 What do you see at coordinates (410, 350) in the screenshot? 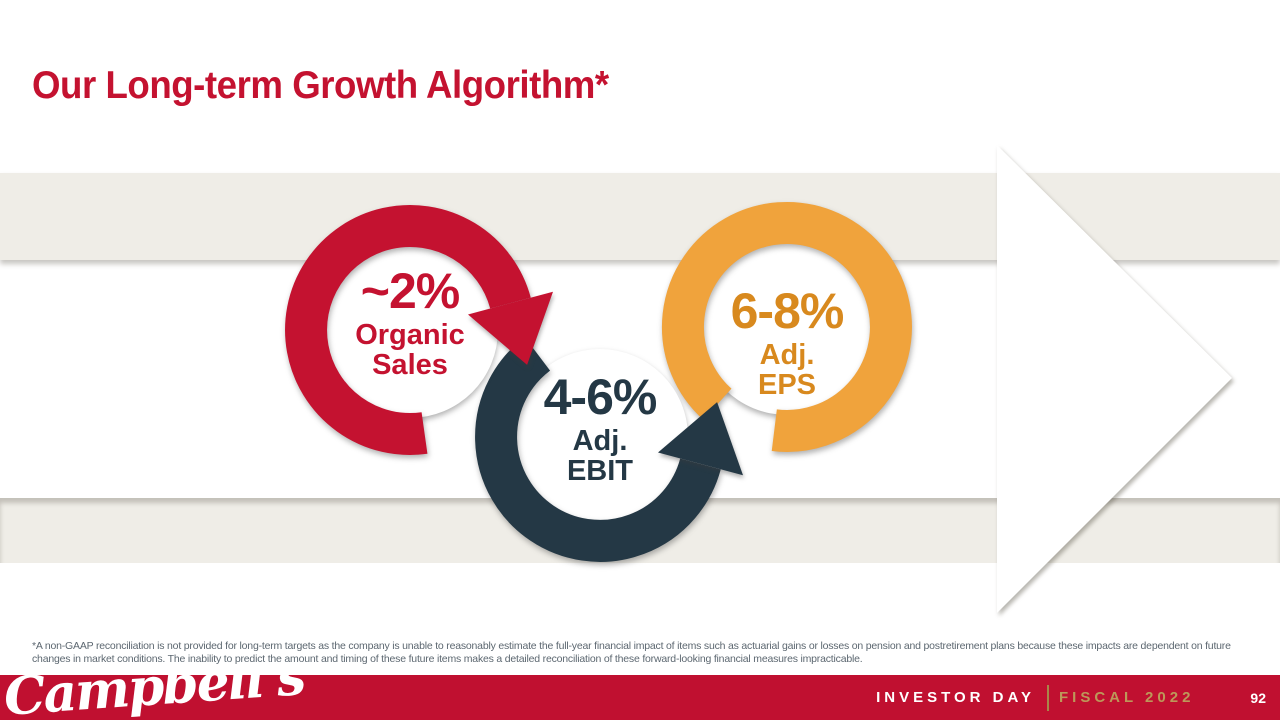
I see `organic-sales-label: Organic Sales` at bounding box center [410, 350].